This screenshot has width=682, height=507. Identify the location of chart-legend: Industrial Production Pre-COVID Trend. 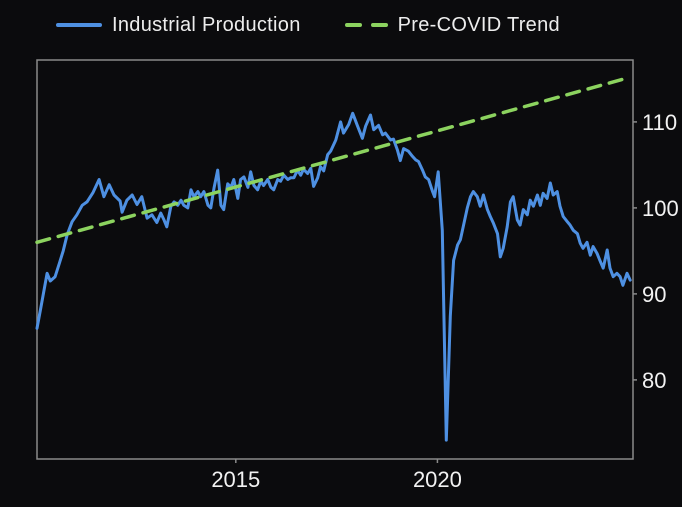
(308, 25).